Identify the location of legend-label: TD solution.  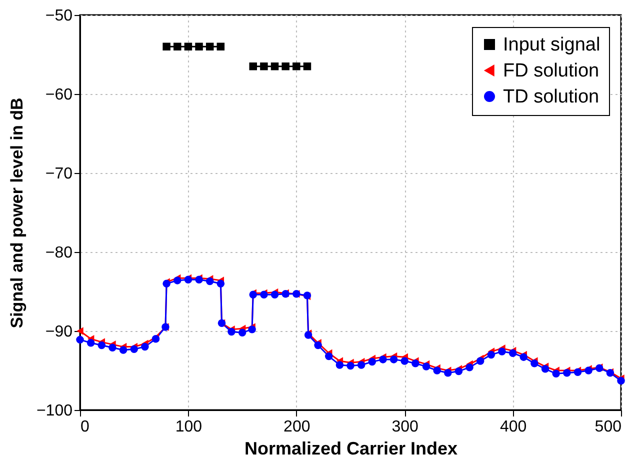
(551, 97).